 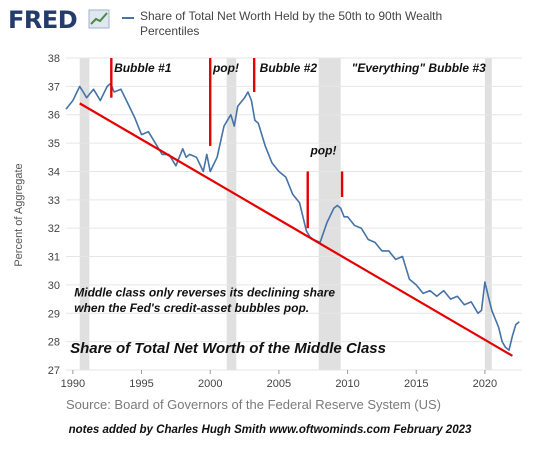 What do you see at coordinates (279, 384) in the screenshot?
I see `x-tick-label-2005: 2005` at bounding box center [279, 384].